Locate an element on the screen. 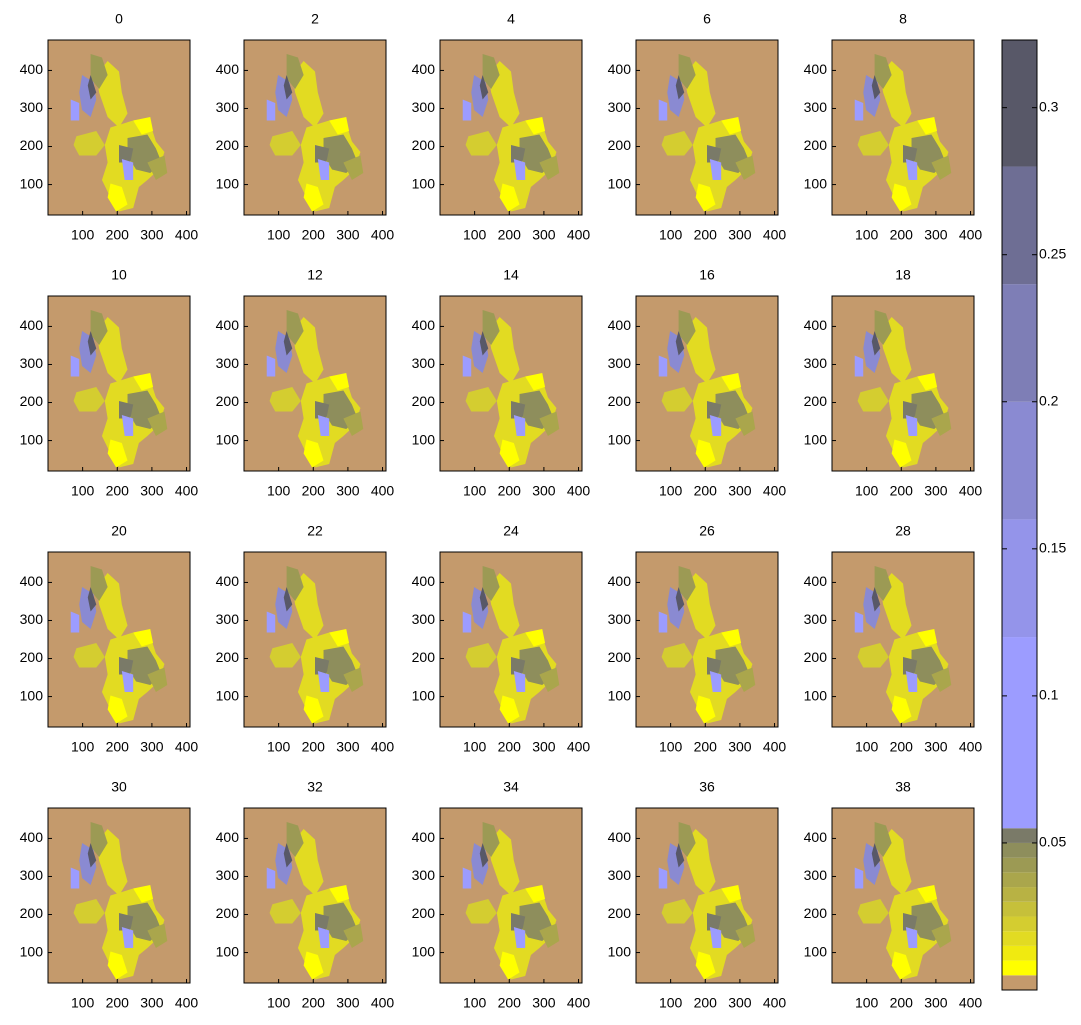 The height and width of the screenshot is (1025, 1081). colorbar: 0.05 0.1 0.15 0.2 0.25 0.3 is located at coordinates (1033, 515).